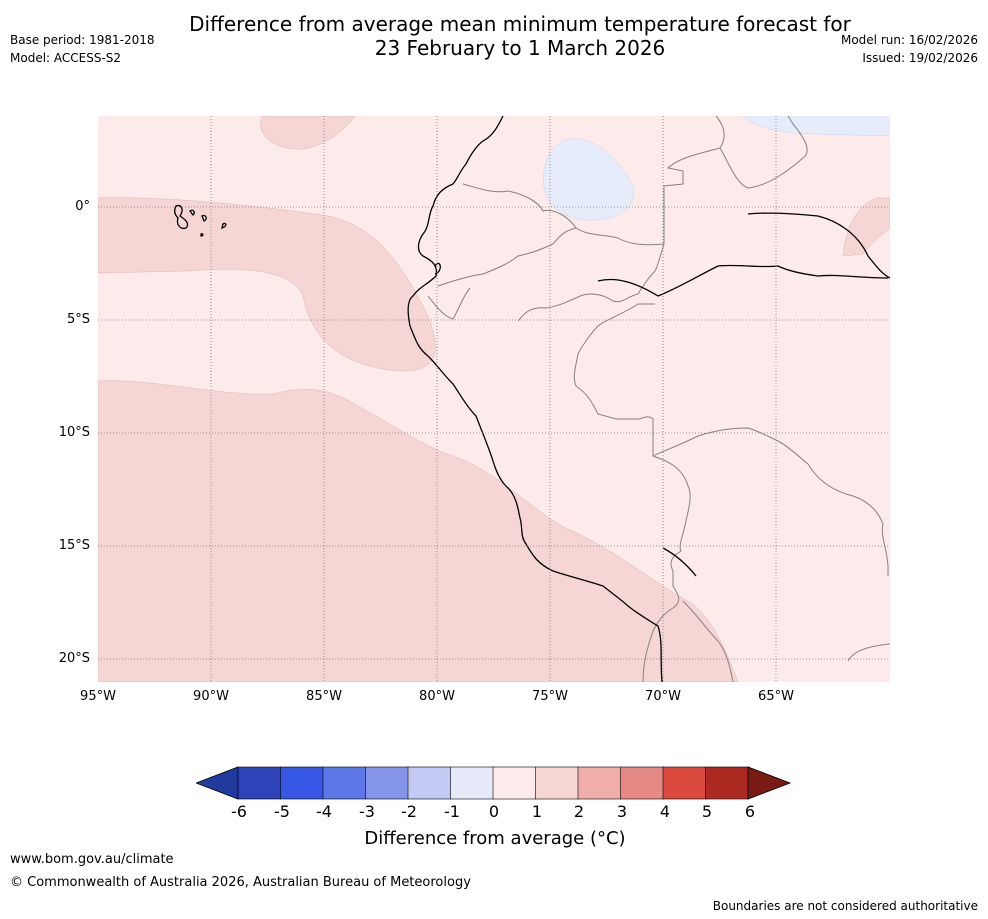 The width and height of the screenshot is (988, 919). I want to click on lon-label-85w: 85°W, so click(324, 696).